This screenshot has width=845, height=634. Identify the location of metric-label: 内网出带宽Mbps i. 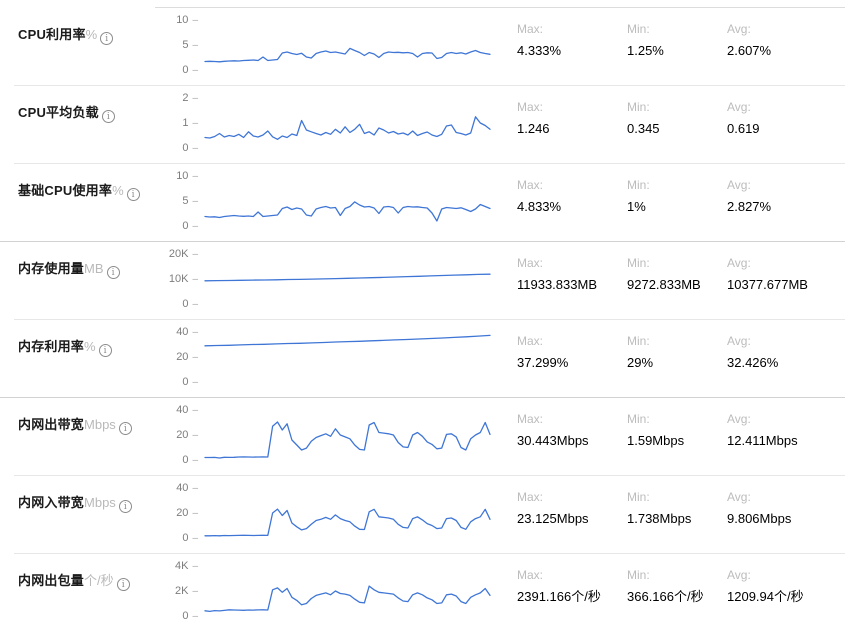
(88, 426).